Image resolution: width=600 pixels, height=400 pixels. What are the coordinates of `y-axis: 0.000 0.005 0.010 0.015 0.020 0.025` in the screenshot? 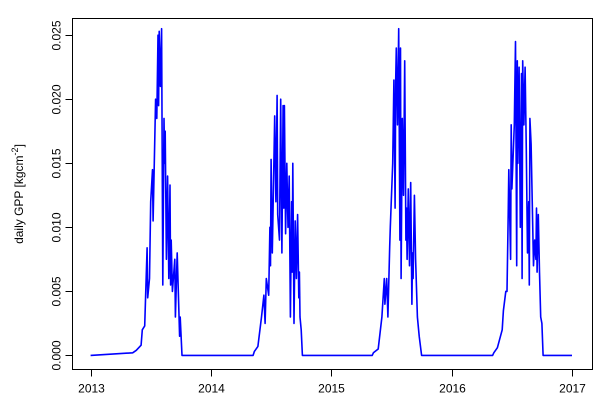 It's located at (61, 195).